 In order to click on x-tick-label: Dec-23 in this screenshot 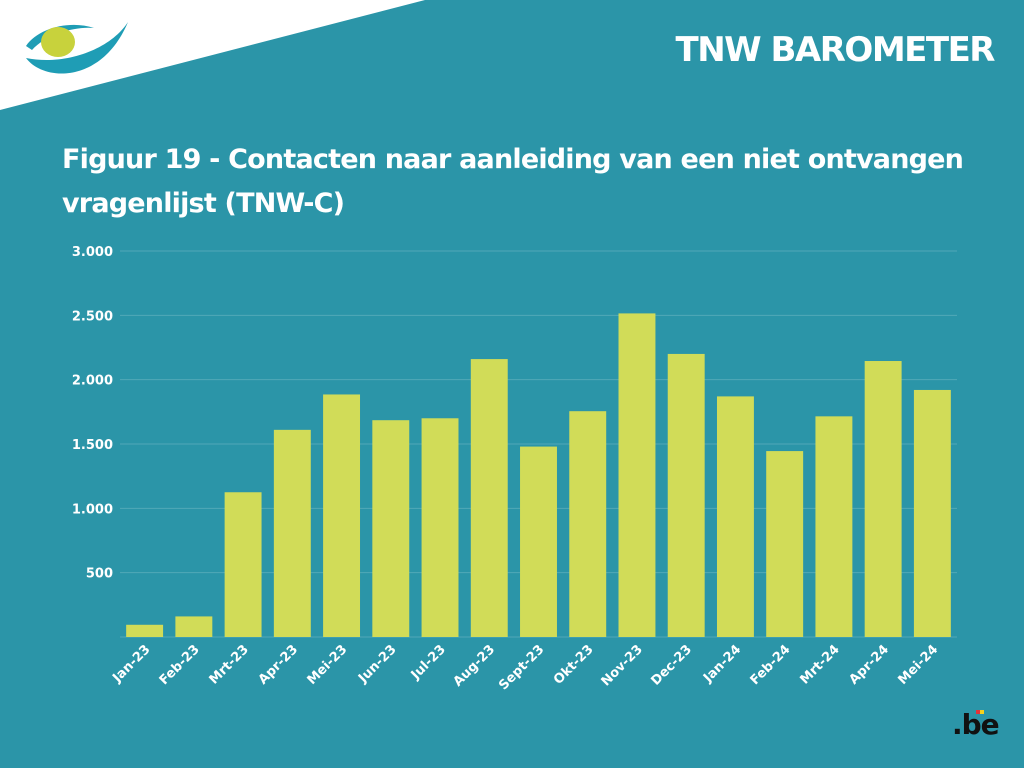, I will do `click(671, 665)`.